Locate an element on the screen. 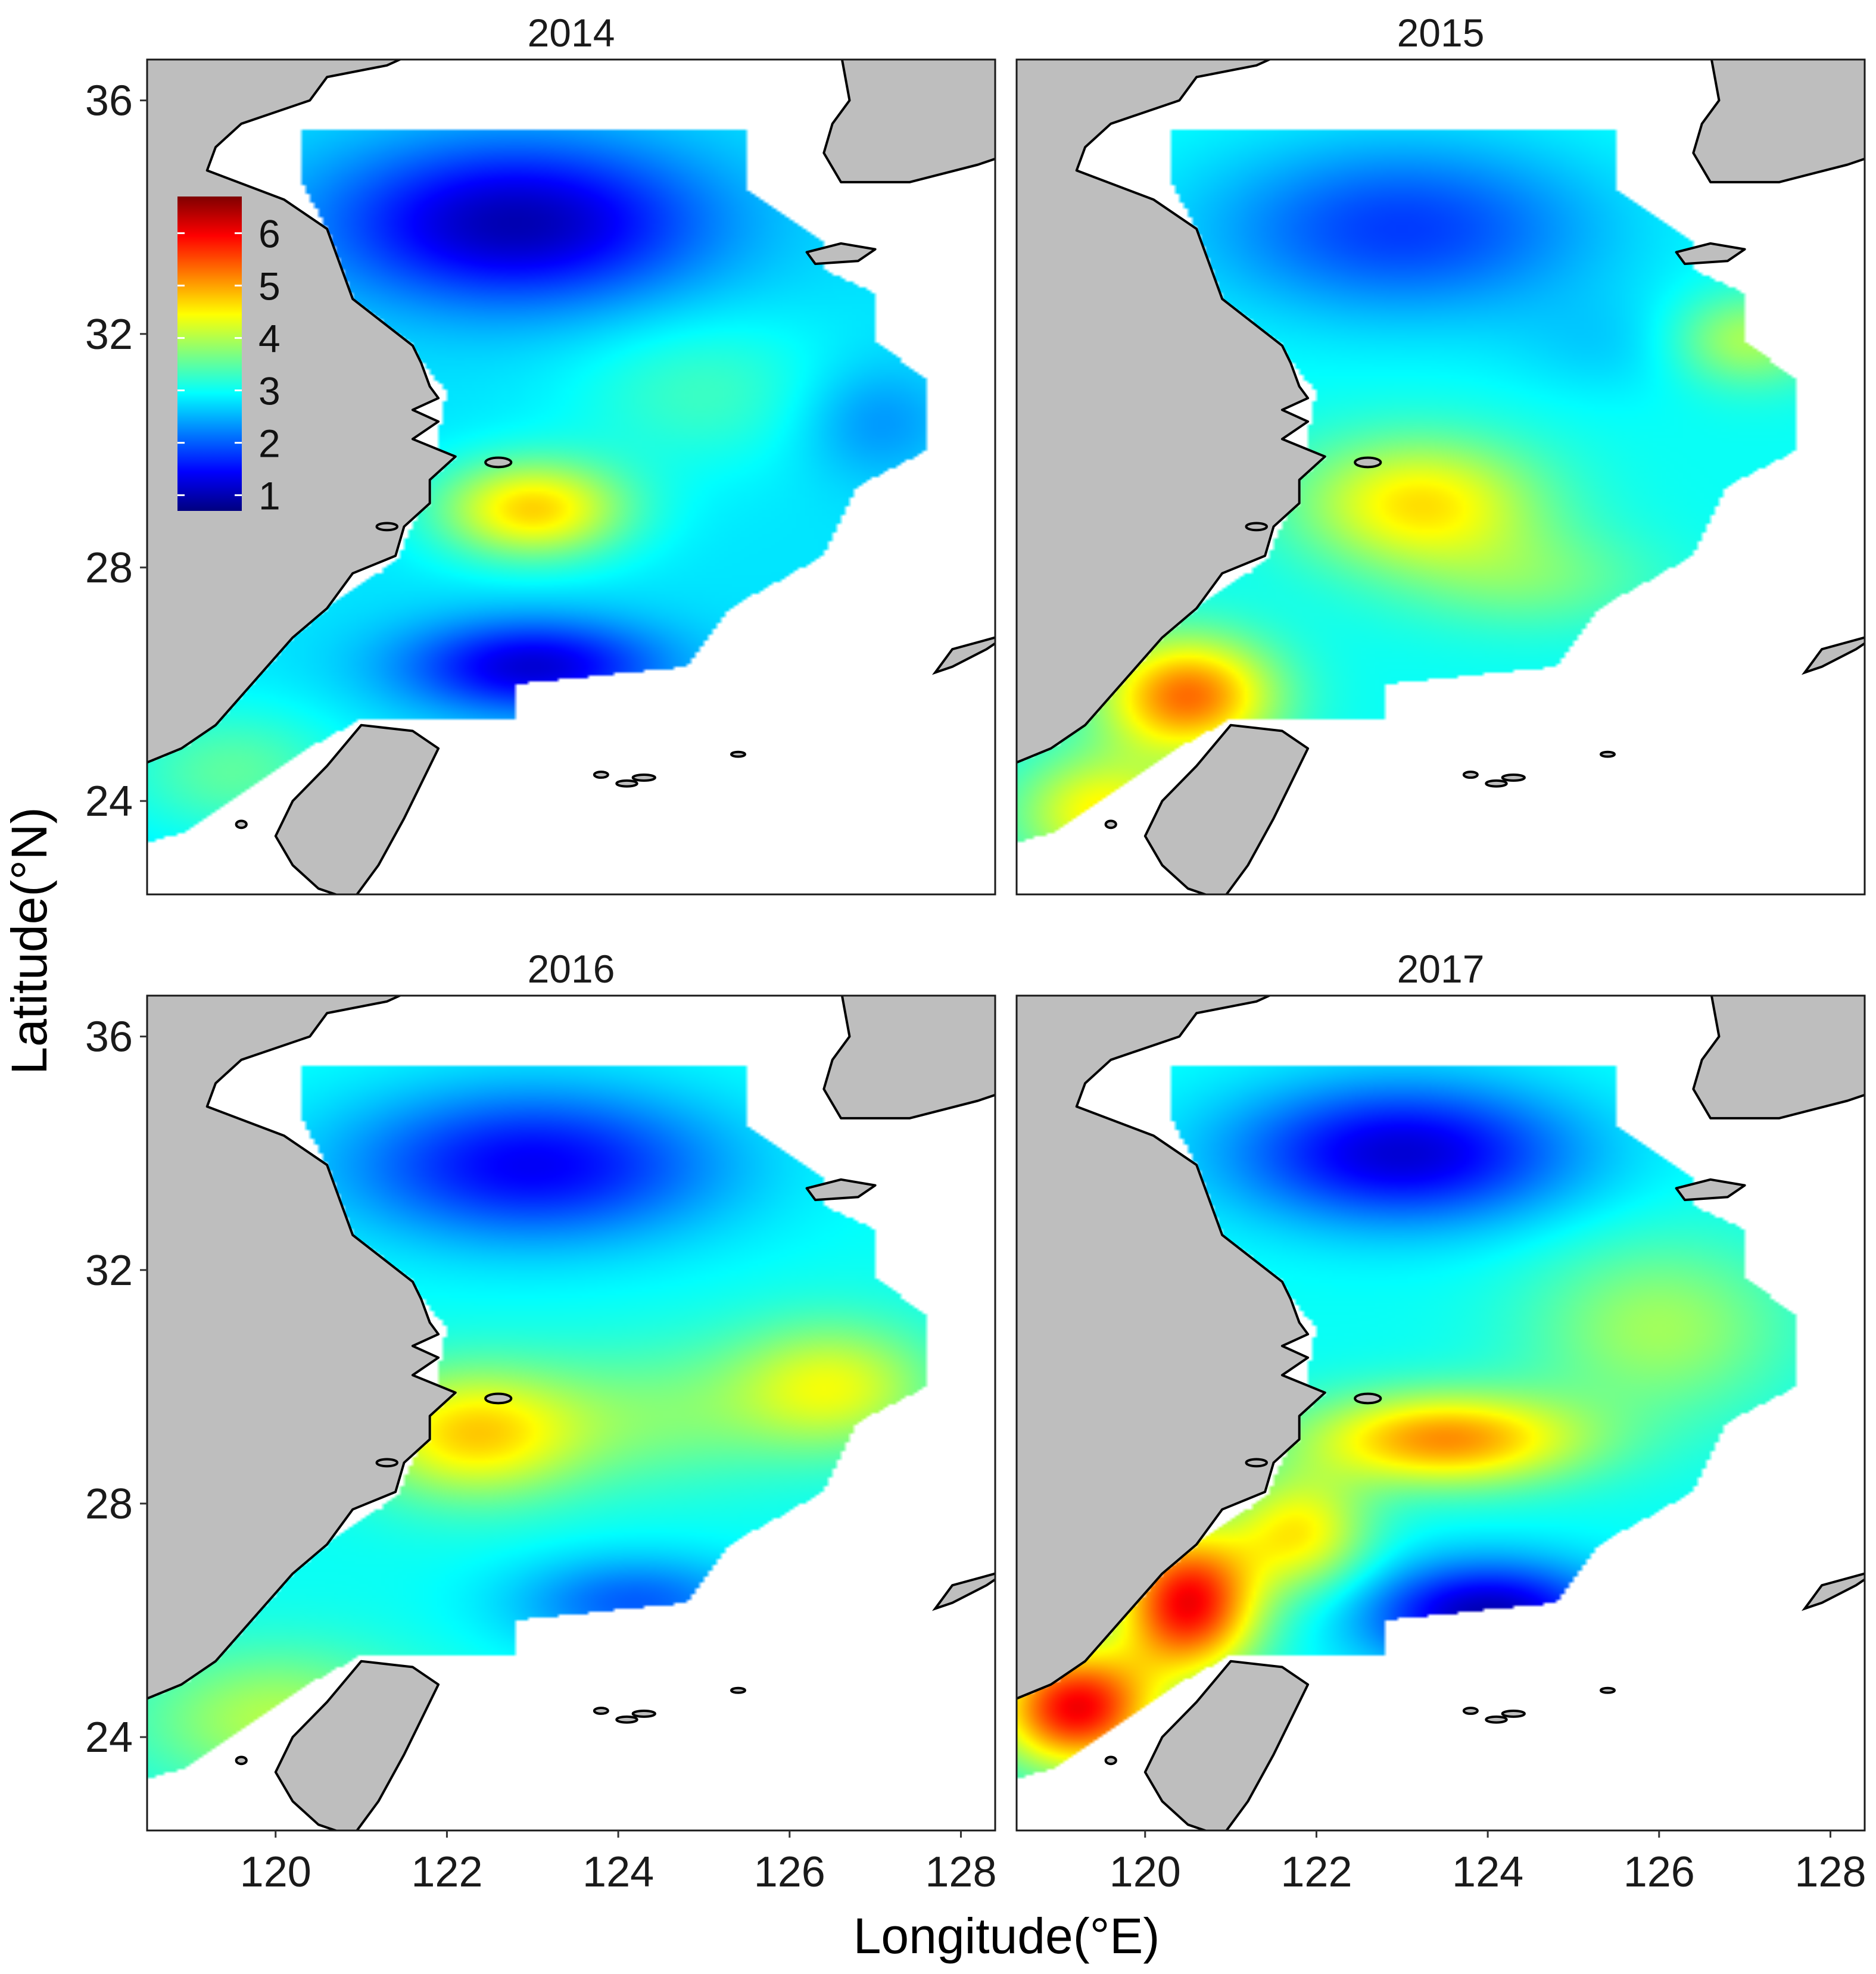 The width and height of the screenshot is (1876, 1974). panel-title: 2015 is located at coordinates (1441, 33).